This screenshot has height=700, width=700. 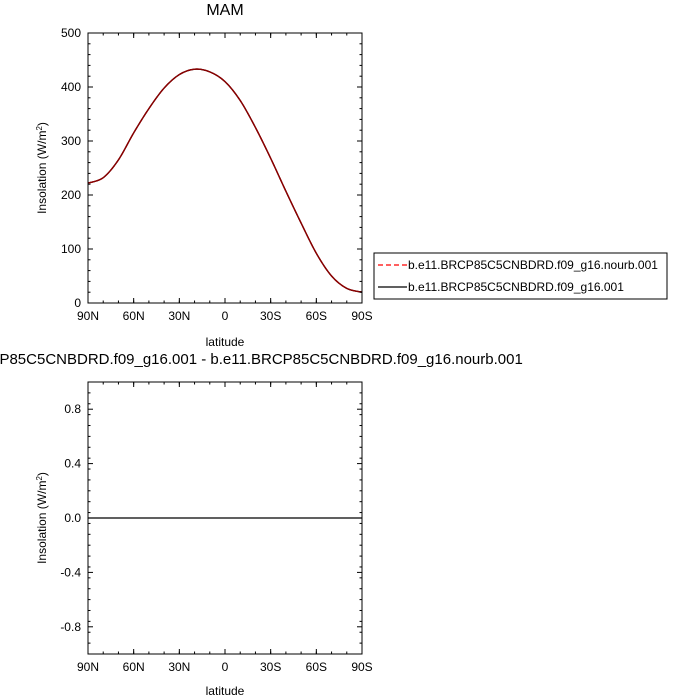 I want to click on top-chart-plot-area, so click(x=225, y=180).